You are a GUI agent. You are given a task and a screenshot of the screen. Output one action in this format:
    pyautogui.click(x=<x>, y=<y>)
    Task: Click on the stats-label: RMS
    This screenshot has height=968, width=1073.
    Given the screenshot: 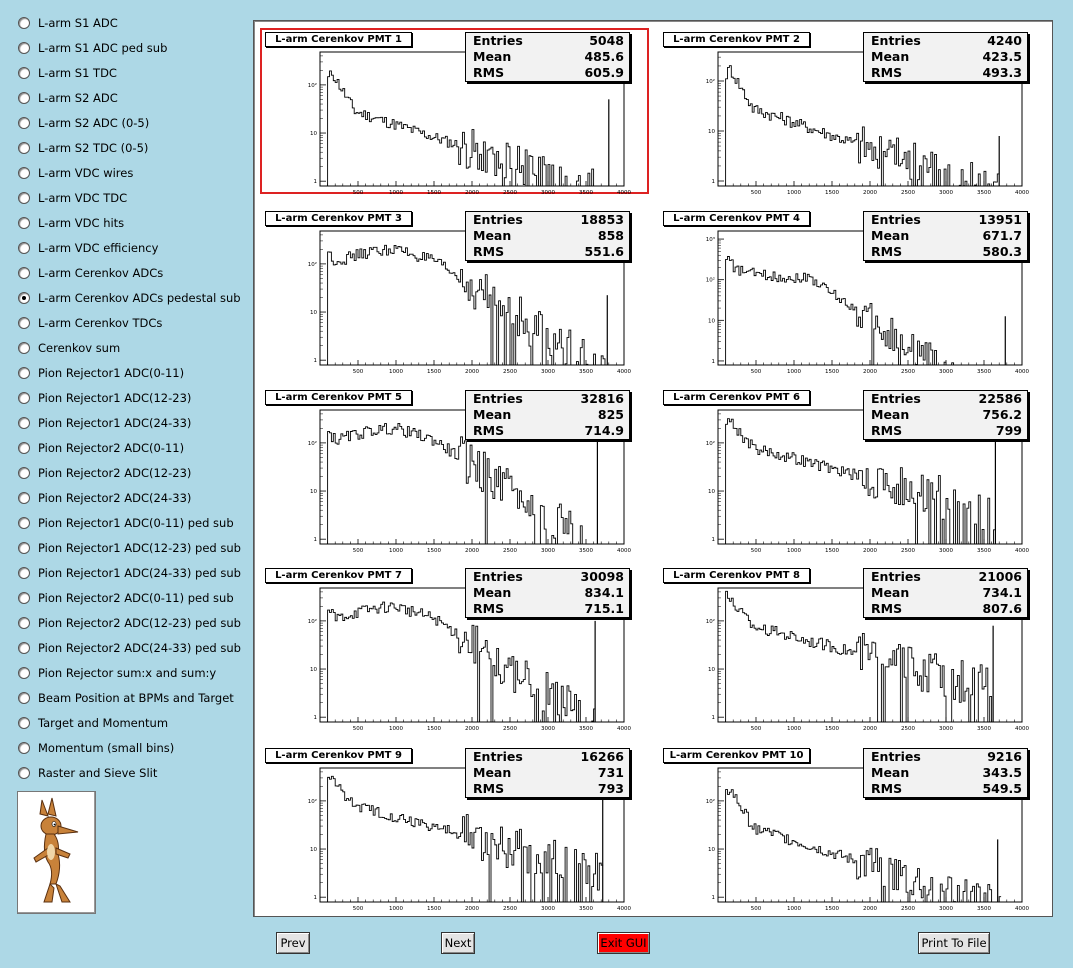 What is the action you would take?
    pyautogui.click(x=489, y=72)
    